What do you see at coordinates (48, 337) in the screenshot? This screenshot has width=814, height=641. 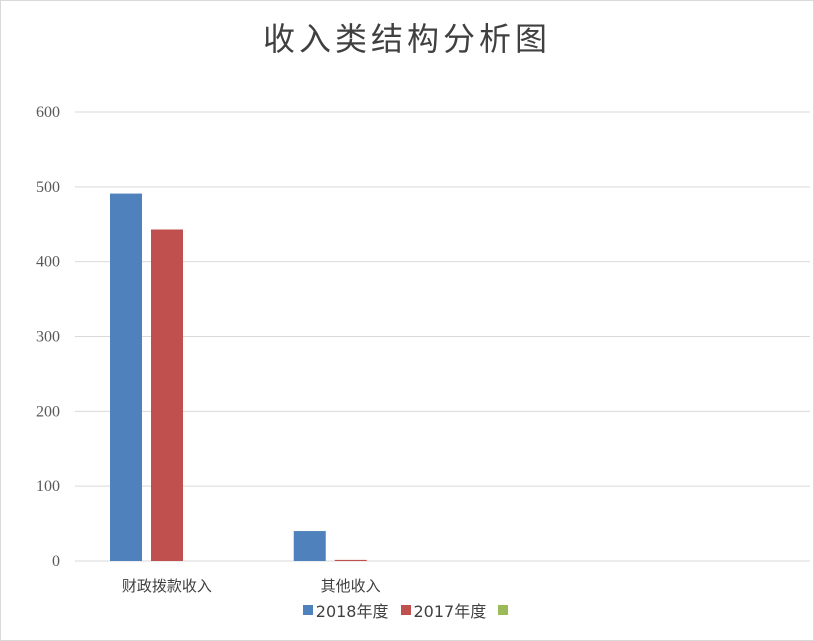 I see `y-tick-label: 300` at bounding box center [48, 337].